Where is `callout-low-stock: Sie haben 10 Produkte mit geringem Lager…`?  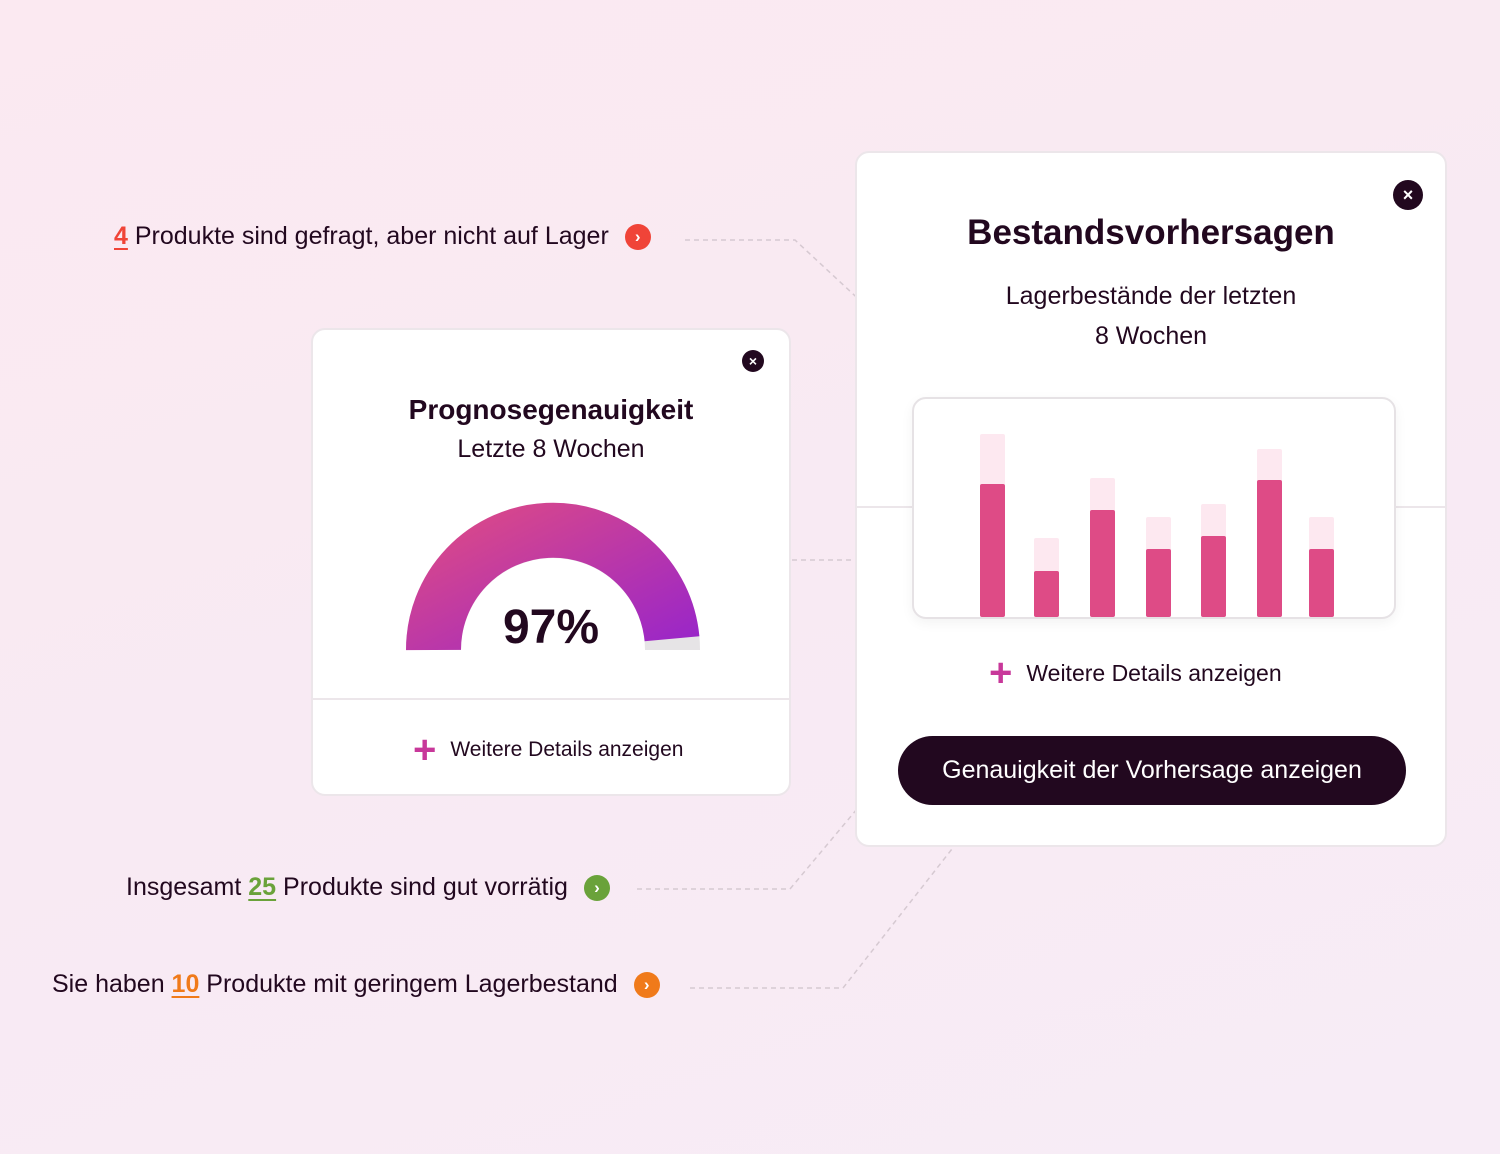 callout-low-stock: Sie haben 10 Produkte mit geringem Lager… is located at coordinates (356, 984).